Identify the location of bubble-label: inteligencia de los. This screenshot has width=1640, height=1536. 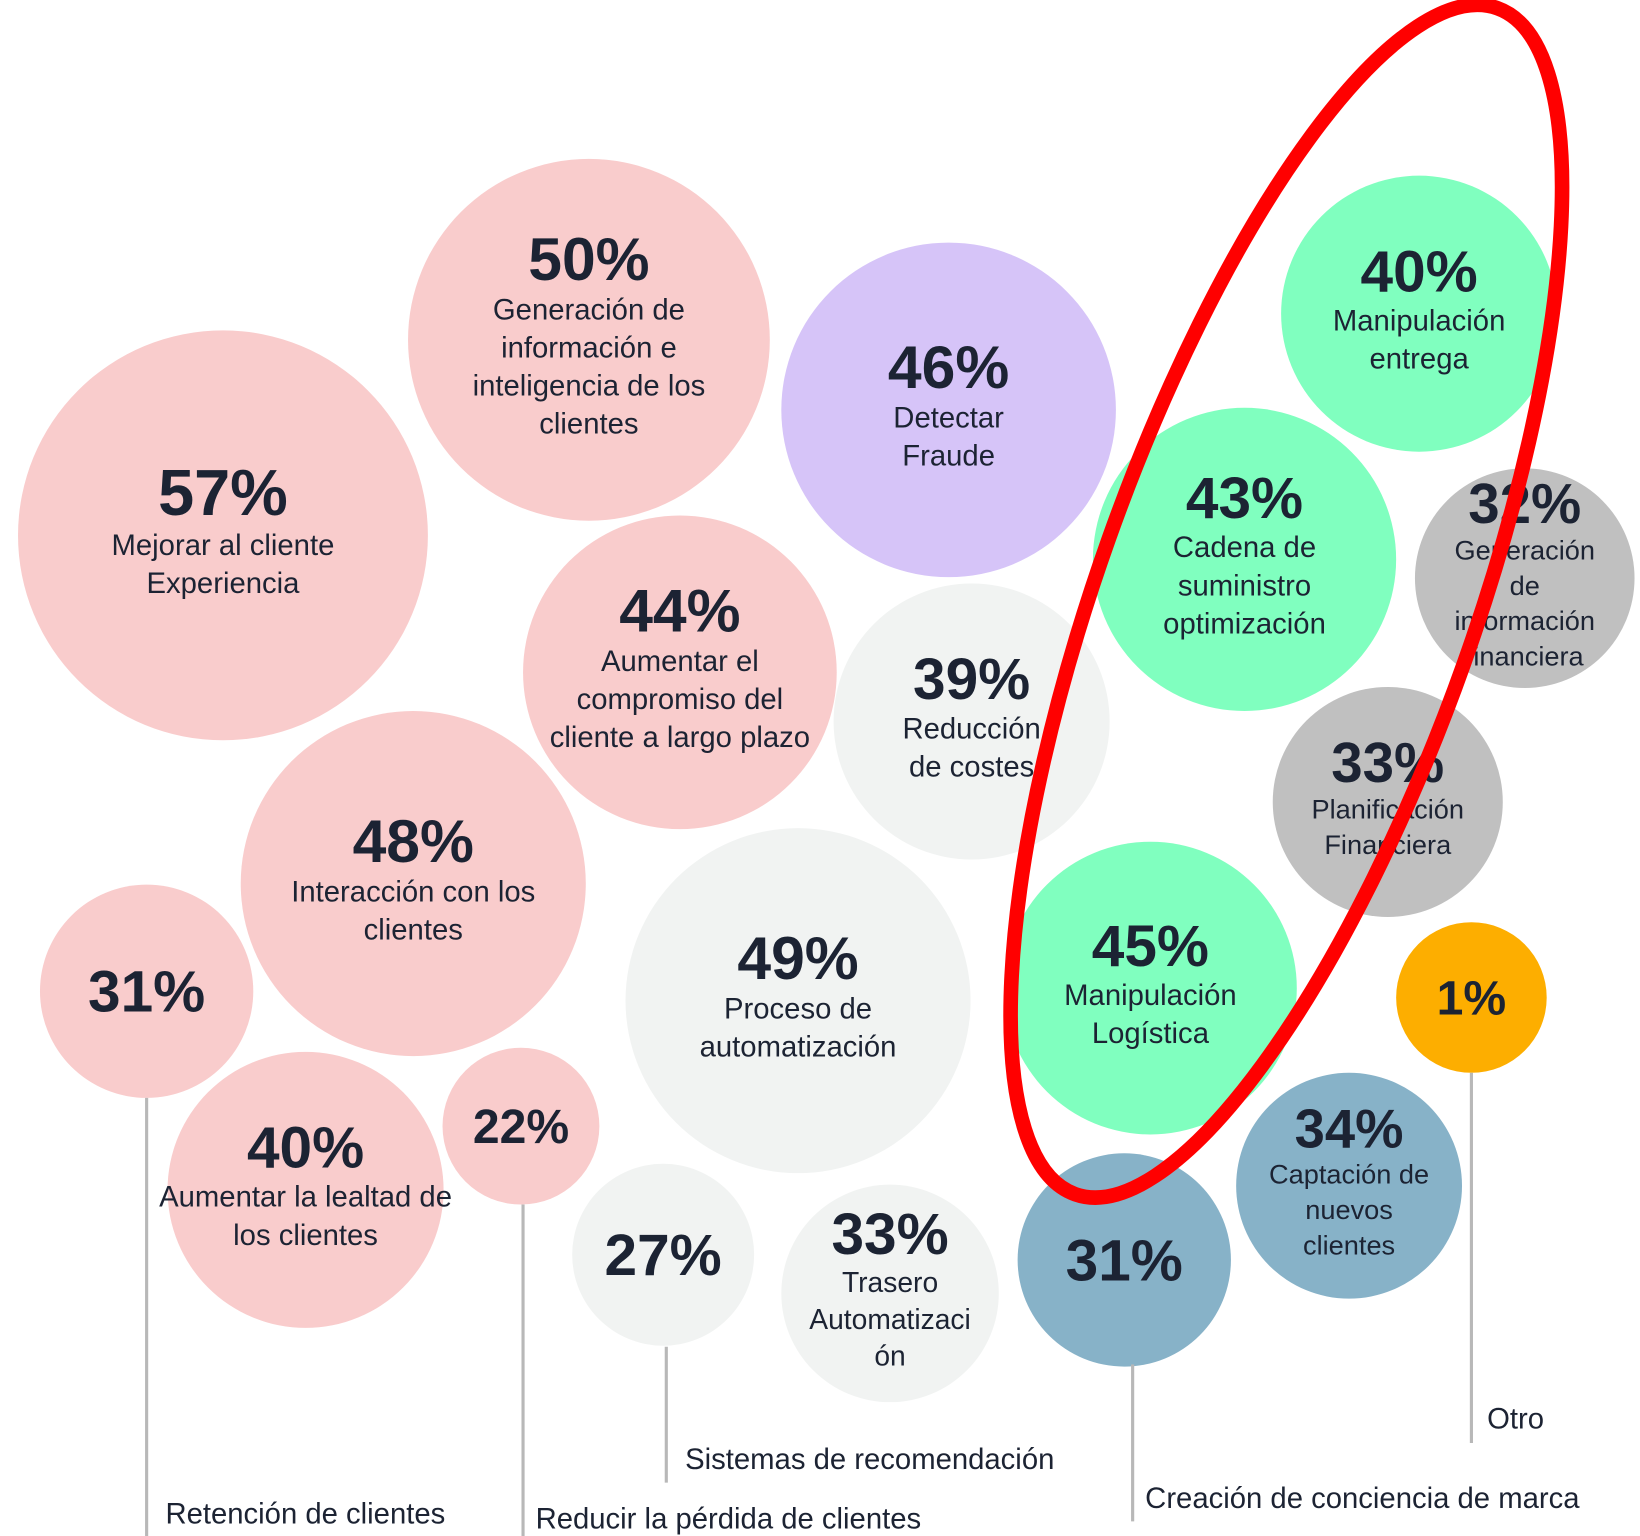
(589, 387).